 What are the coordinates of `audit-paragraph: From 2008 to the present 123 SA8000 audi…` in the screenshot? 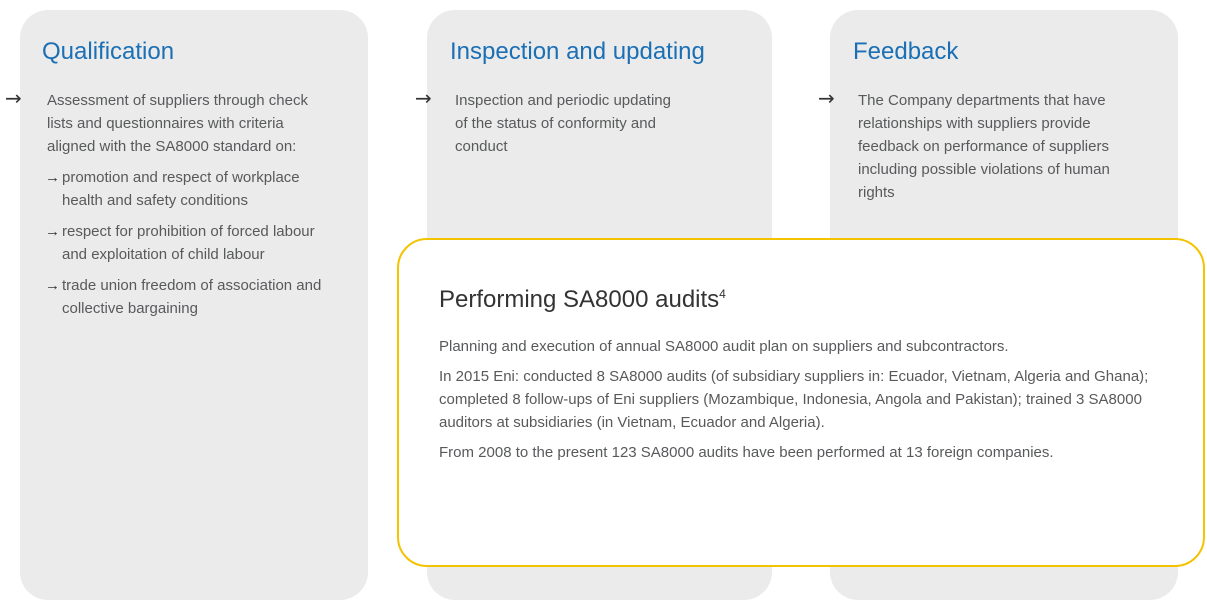 It's located at (746, 452).